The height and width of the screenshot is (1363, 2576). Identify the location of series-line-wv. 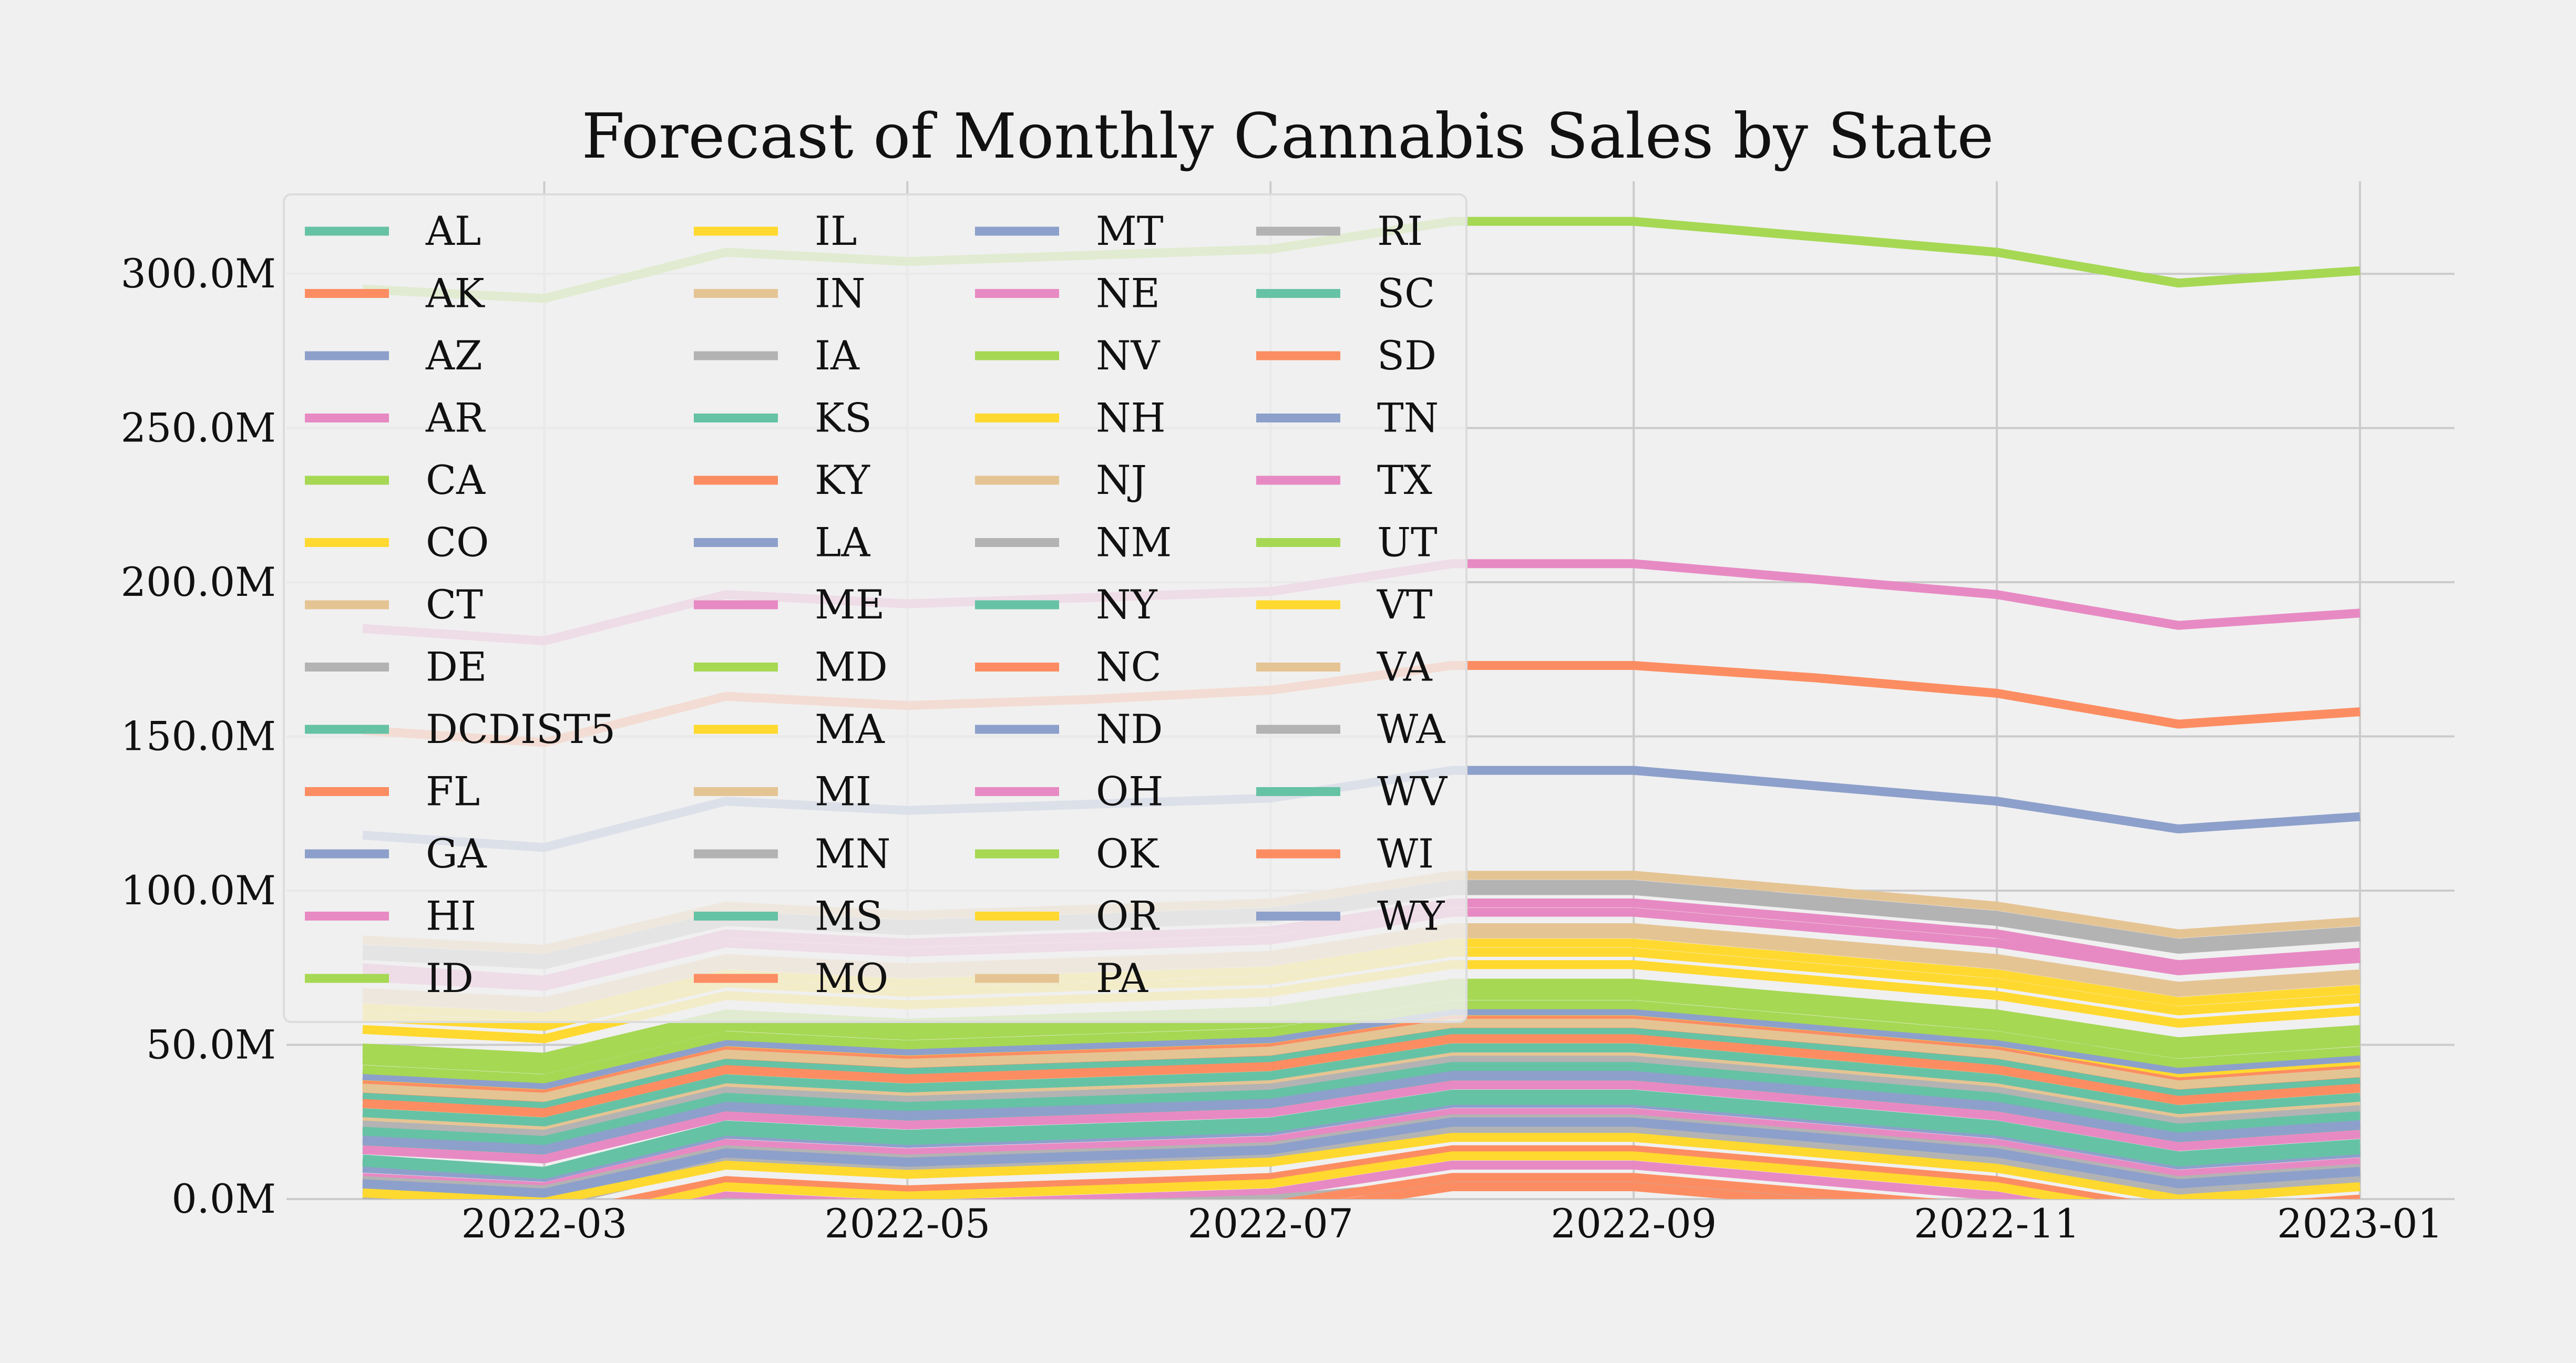
(1361, 1138).